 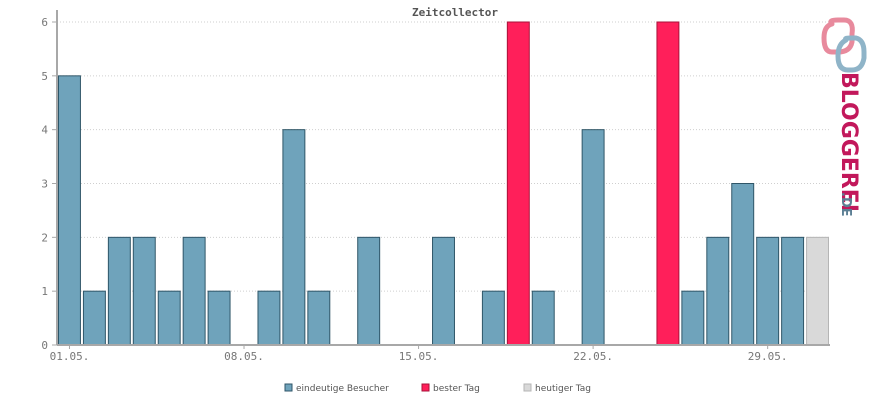 What do you see at coordinates (718, 291) in the screenshot?
I see `bar-27.05.` at bounding box center [718, 291].